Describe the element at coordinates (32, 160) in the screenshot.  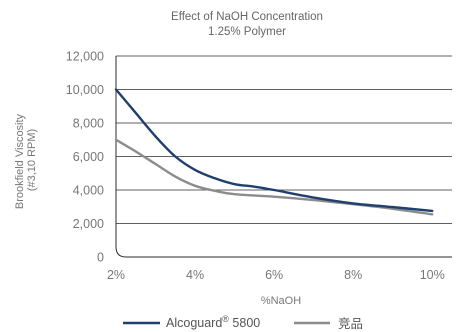
I see `y-axis-label-line2: (#3,10 RPM)` at that location.